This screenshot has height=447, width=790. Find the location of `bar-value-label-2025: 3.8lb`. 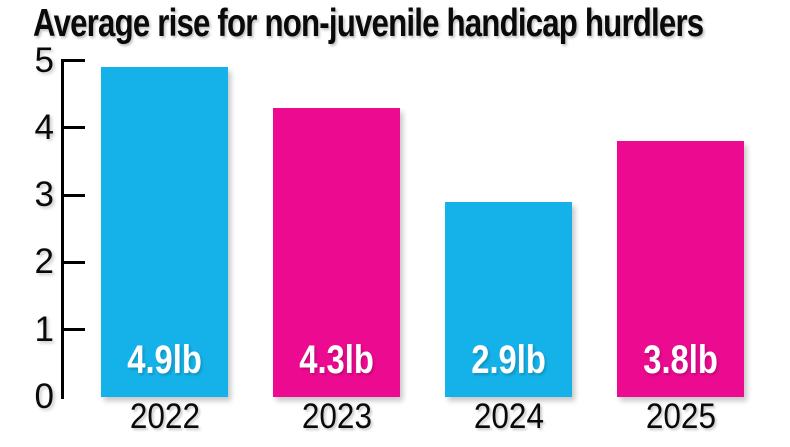

bar-value-label-2025: 3.8lb is located at coordinates (680, 360).